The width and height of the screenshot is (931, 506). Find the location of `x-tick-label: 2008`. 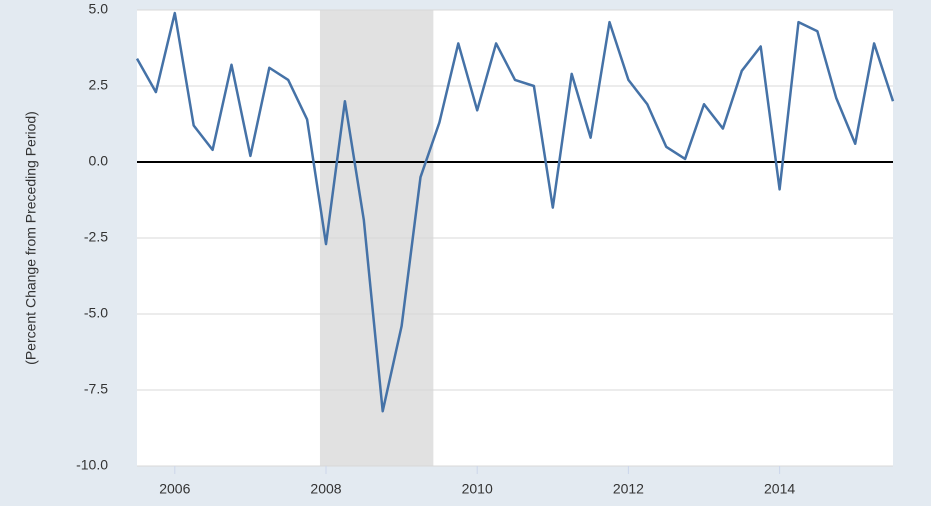

x-tick-label: 2008 is located at coordinates (325, 489).